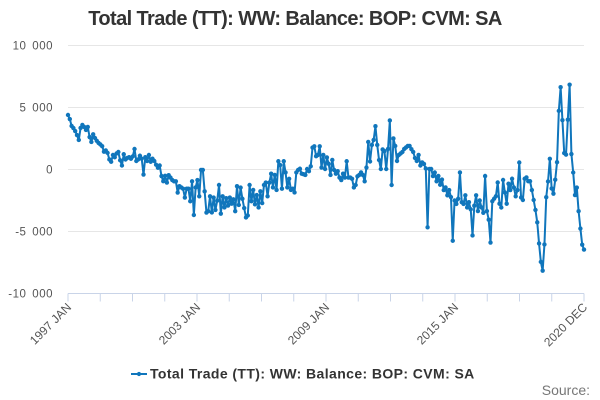 The image size is (600, 400). Describe the element at coordinates (36, 109) in the screenshot. I see `svg-text: 5 000` at that location.